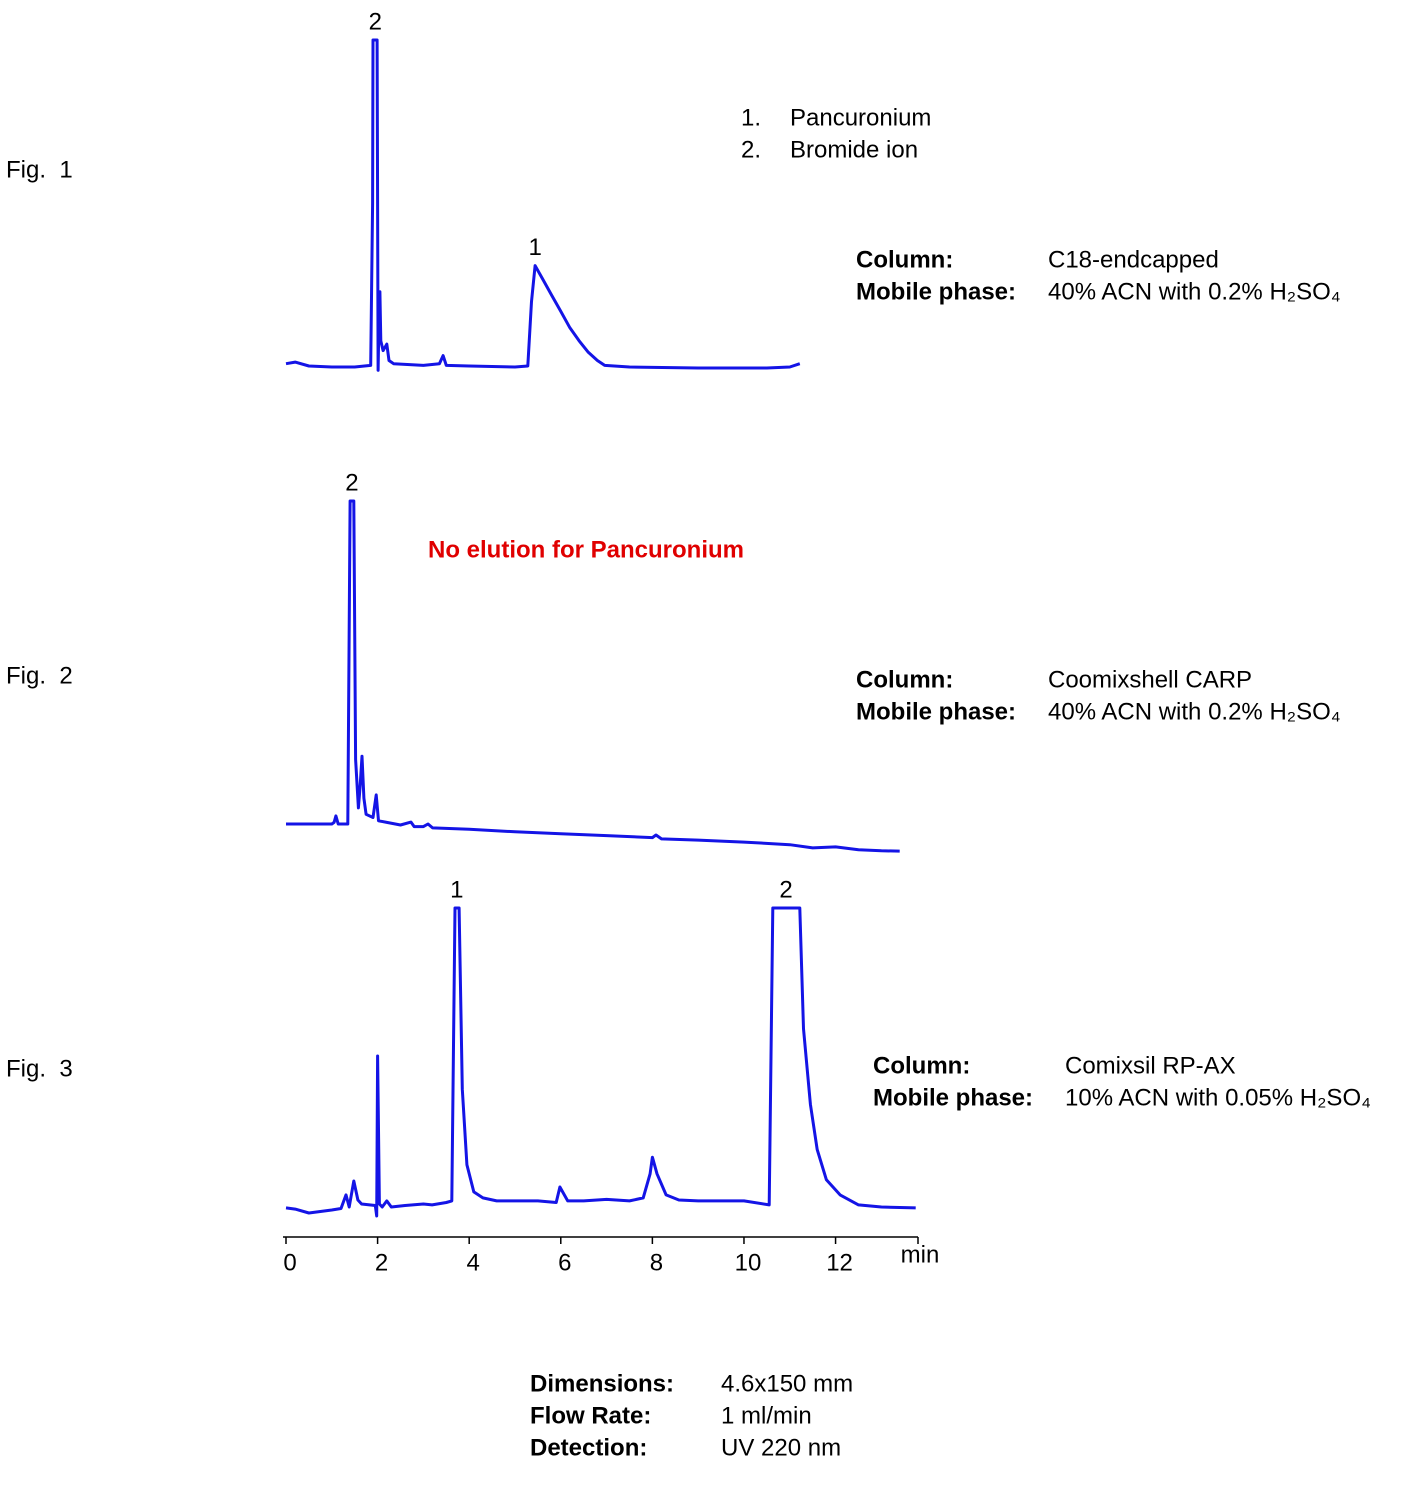  Describe the element at coordinates (590, 1415) in the screenshot. I see `method-label: Flow Rate:` at that location.